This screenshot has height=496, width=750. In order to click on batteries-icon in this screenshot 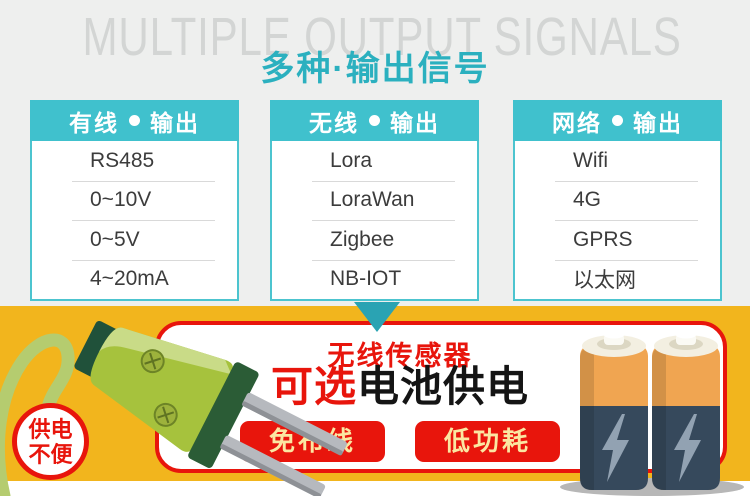, I will do `click(652, 413)`.